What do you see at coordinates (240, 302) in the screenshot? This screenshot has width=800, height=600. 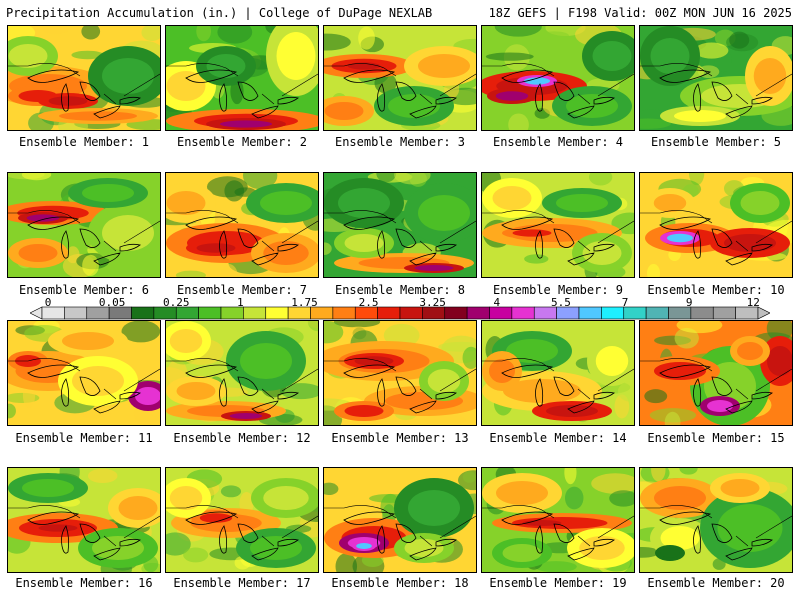 I see `colorbar-tick-label: 1` at bounding box center [240, 302].